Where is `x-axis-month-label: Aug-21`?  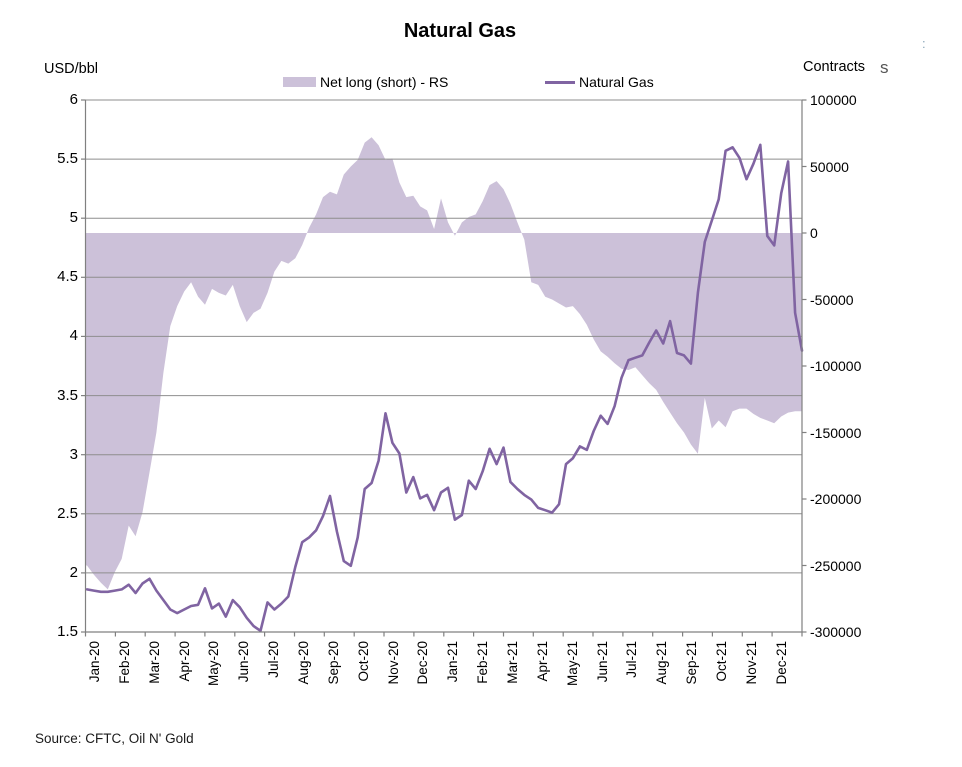 x-axis-month-label: Aug-21 is located at coordinates (662, 663).